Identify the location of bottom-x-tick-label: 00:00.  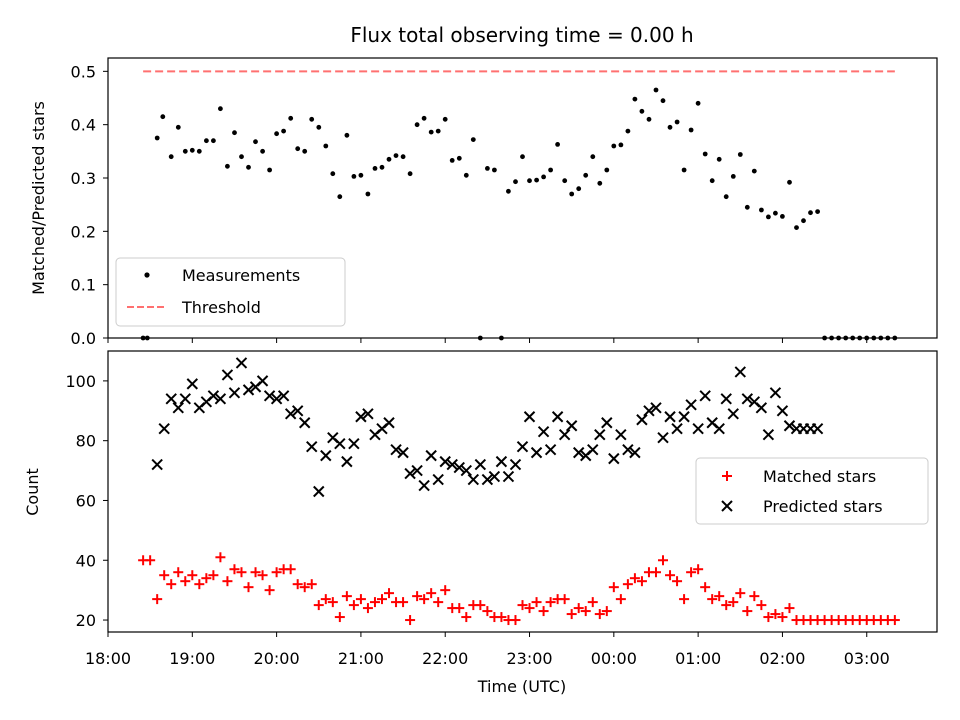
(614, 658).